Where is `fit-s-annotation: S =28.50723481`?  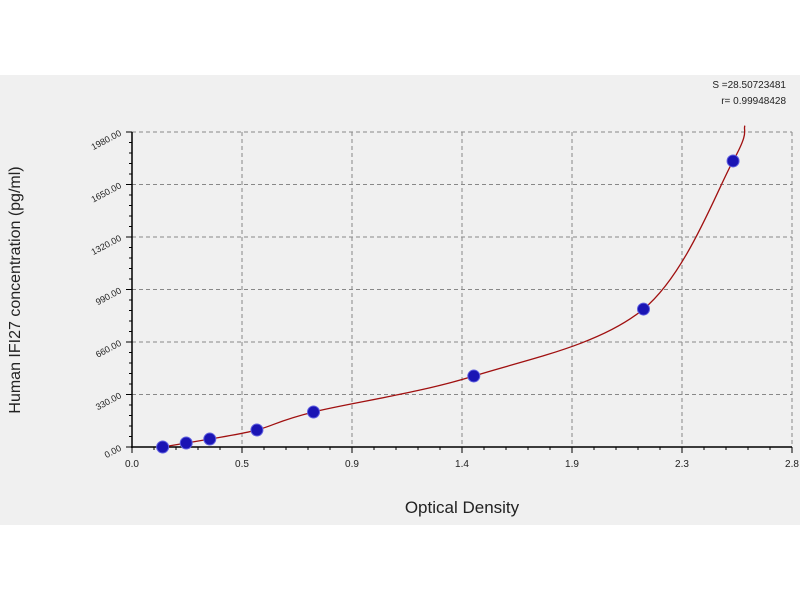
fit-s-annotation: S =28.50723481 is located at coordinates (749, 85).